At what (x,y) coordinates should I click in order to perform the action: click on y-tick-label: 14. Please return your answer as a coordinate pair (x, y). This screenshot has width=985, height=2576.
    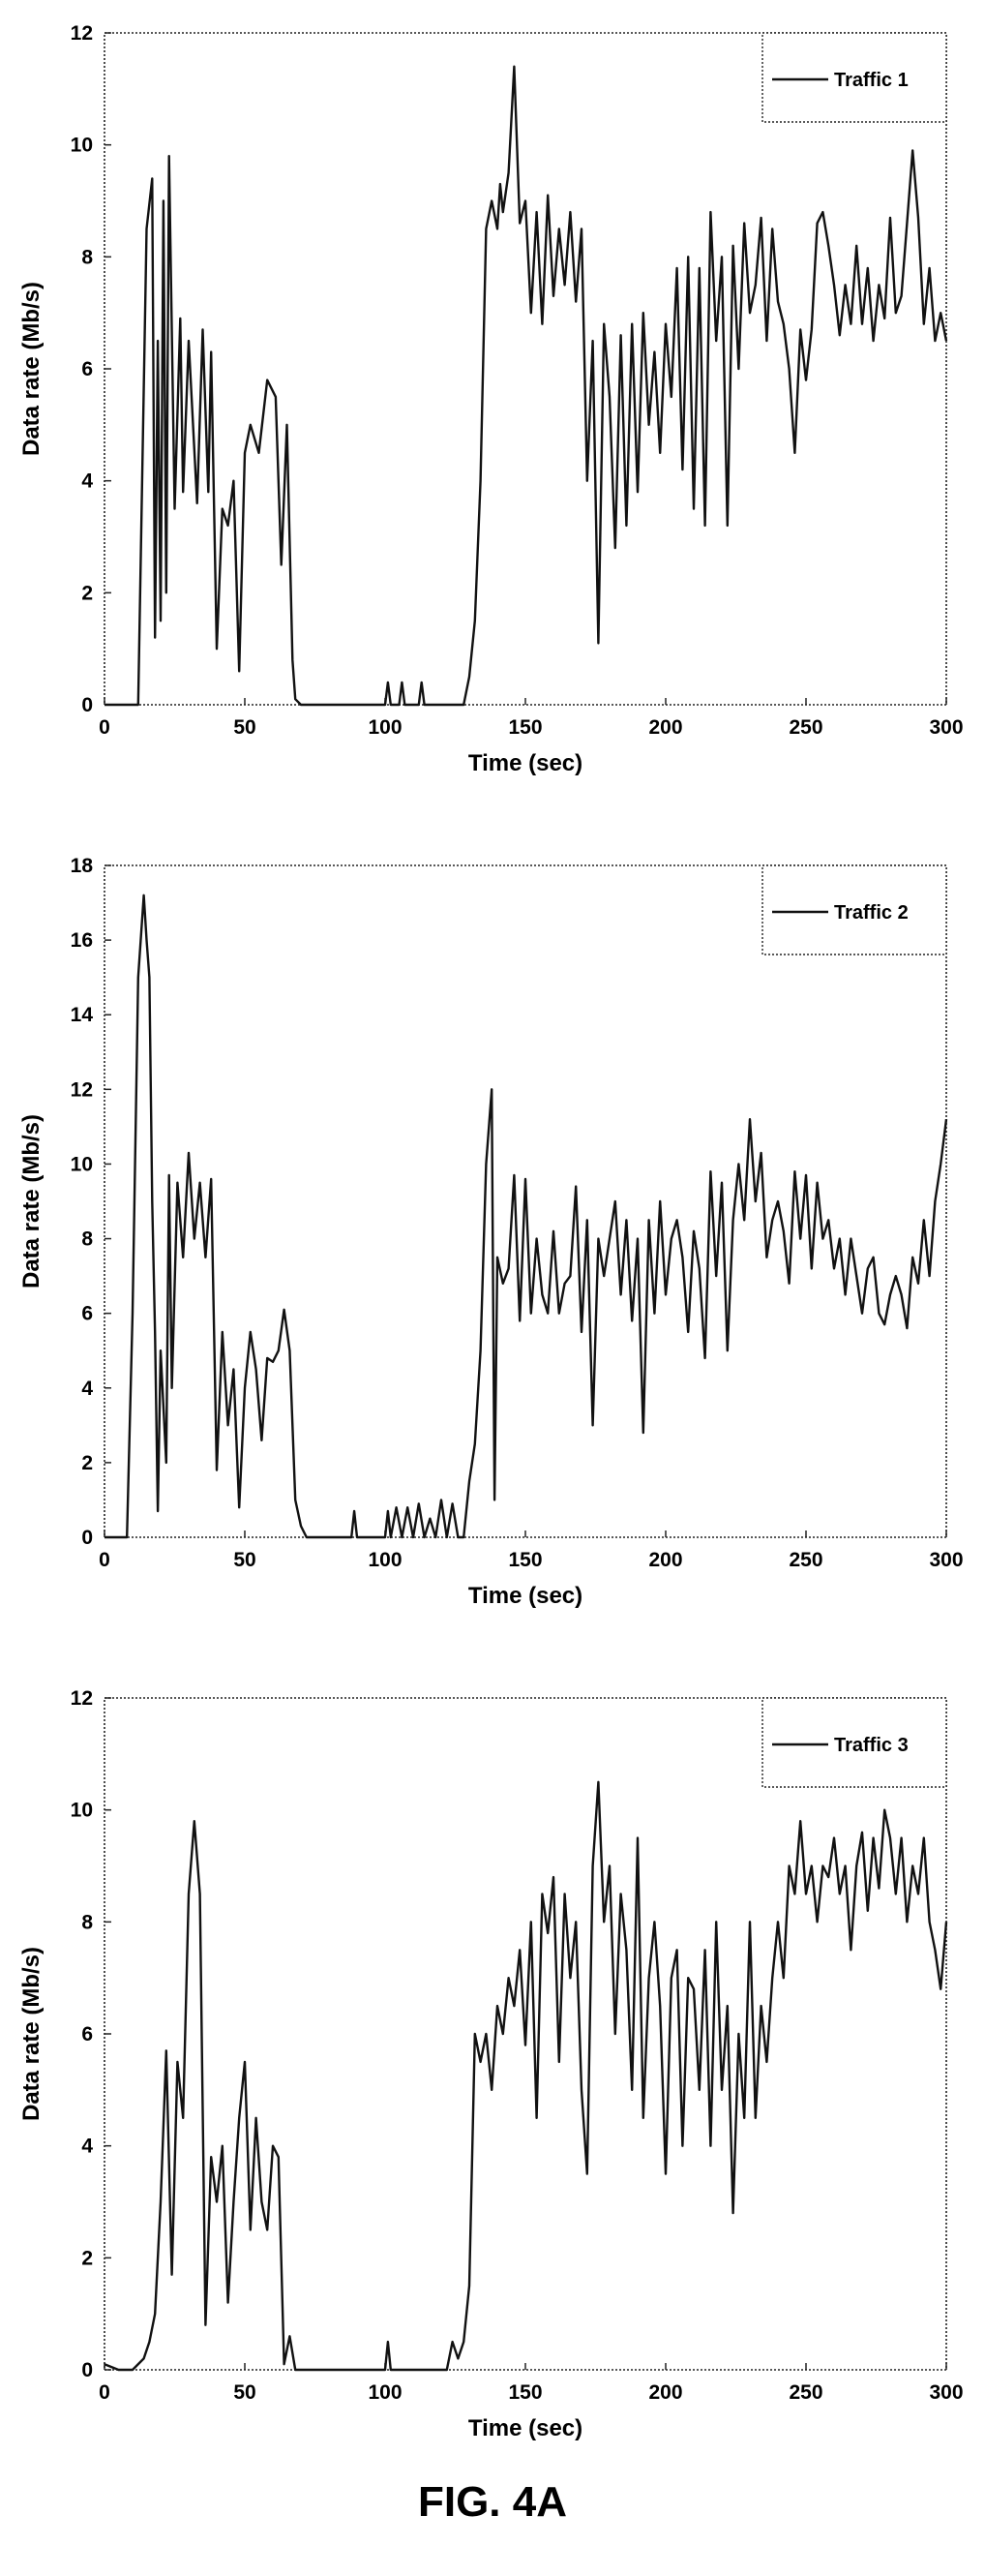
    Looking at the image, I should click on (82, 1015).